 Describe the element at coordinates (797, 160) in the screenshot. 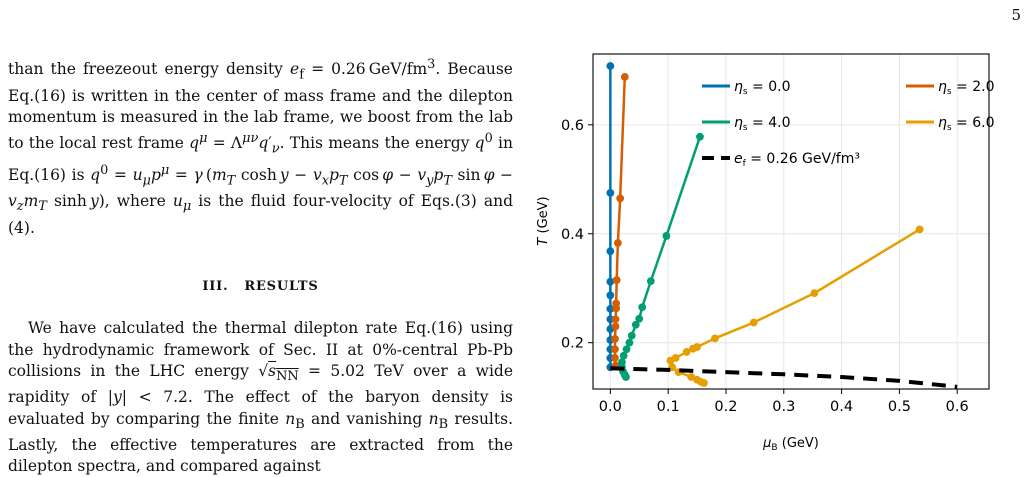

I see `legend-label: ef = 0.26 GeV/fm³` at that location.